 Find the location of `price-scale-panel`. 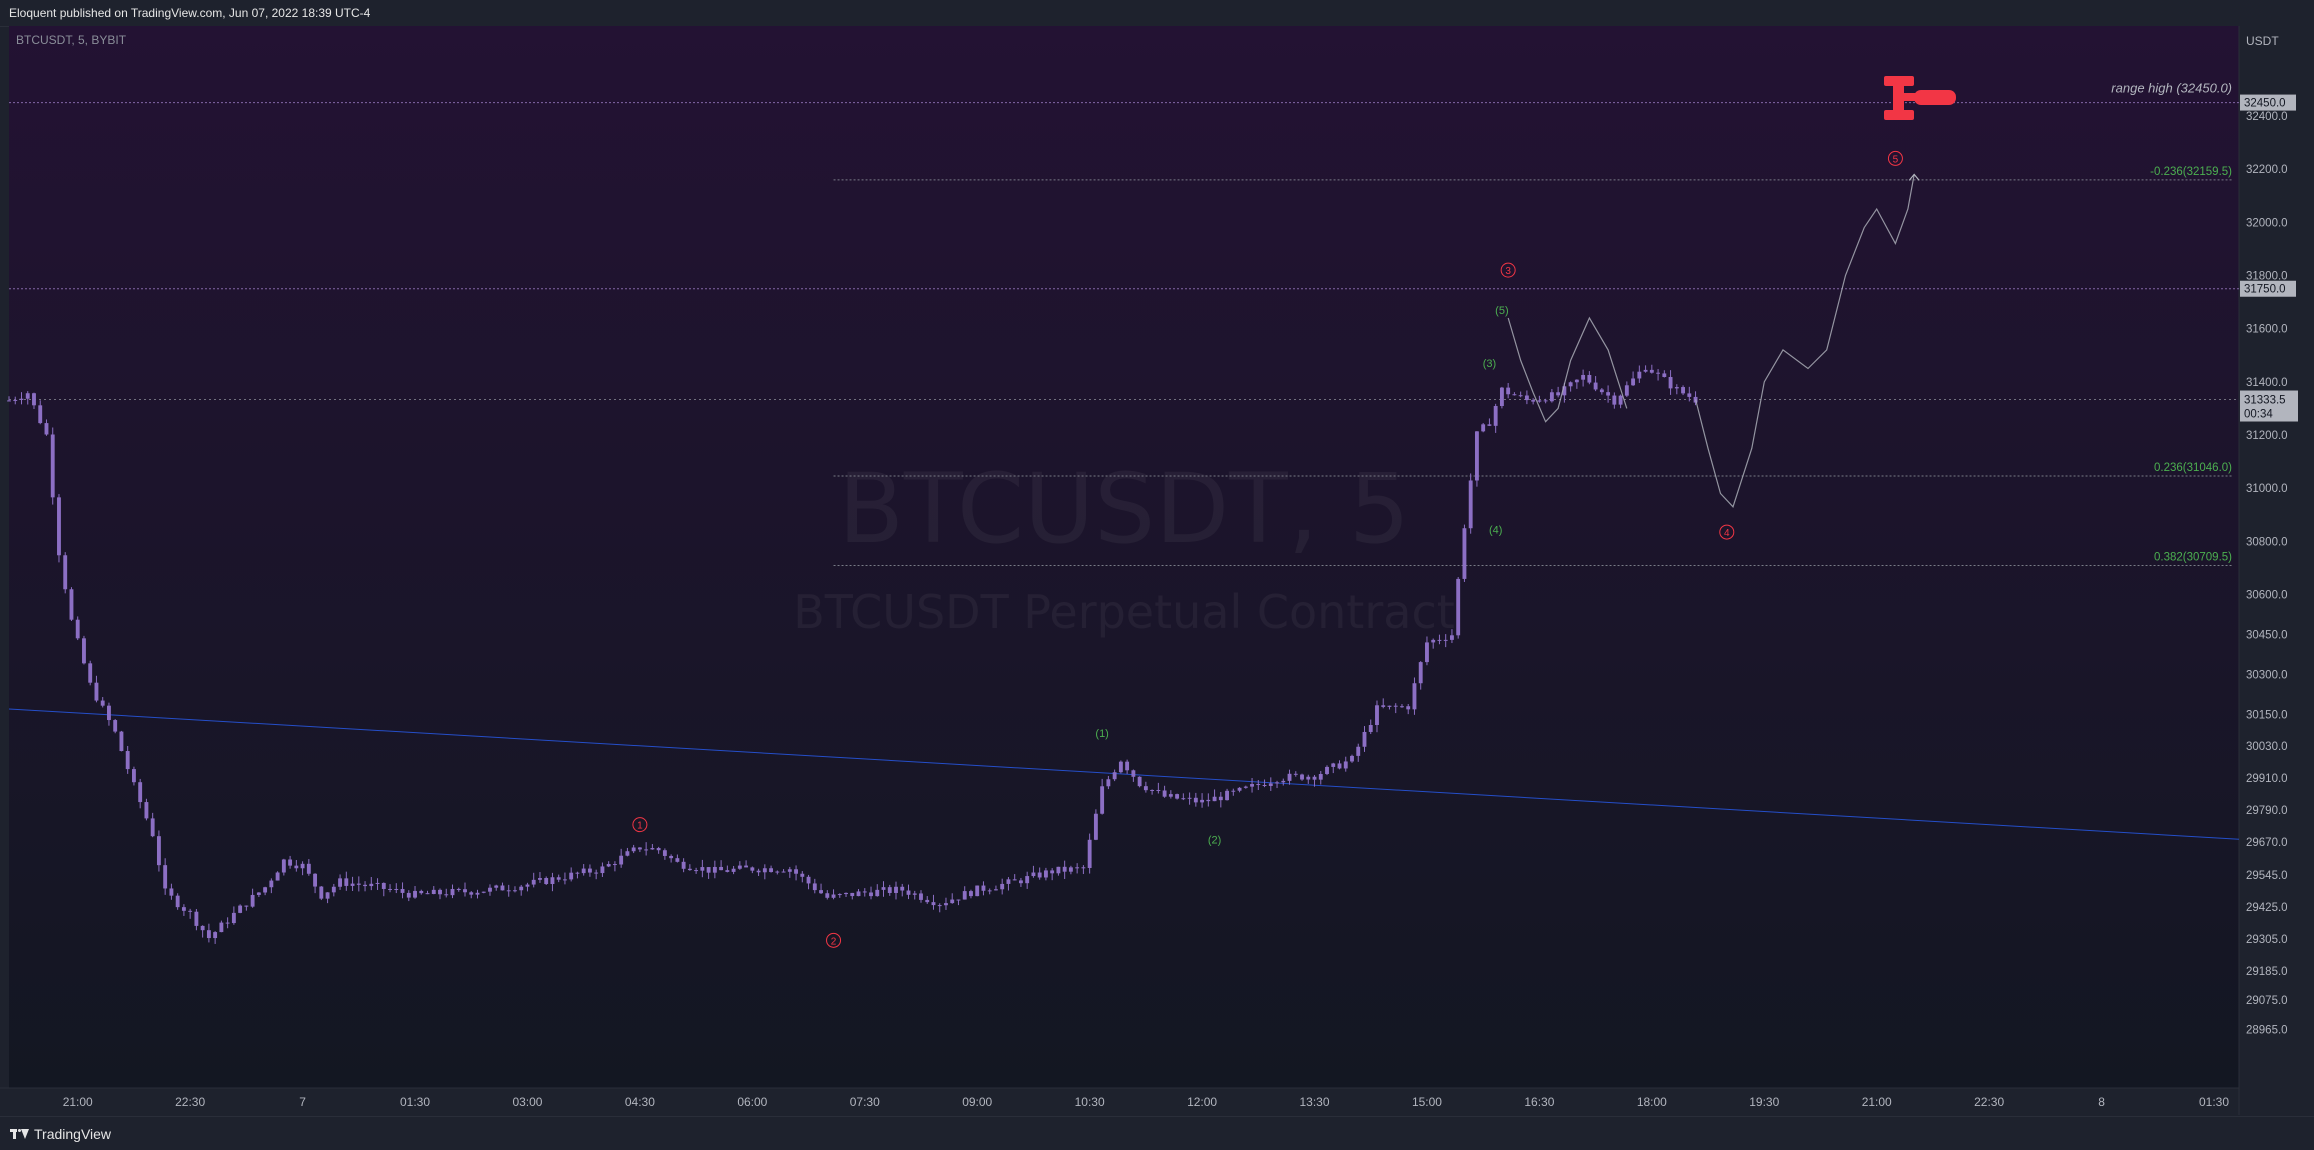

price-scale-panel is located at coordinates (2276, 570).